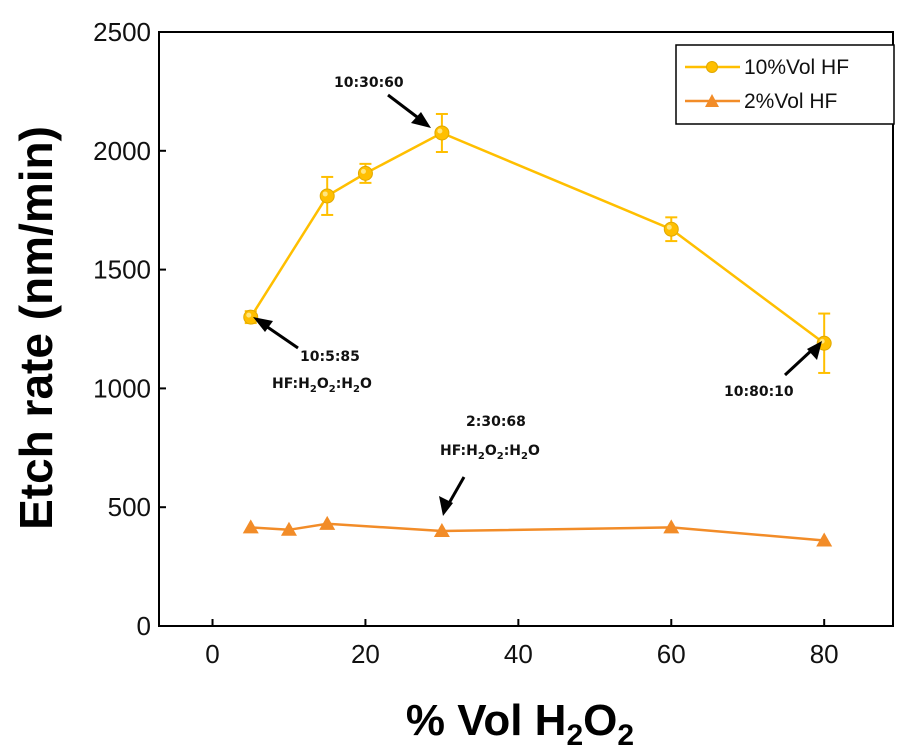  What do you see at coordinates (496, 422) in the screenshot?
I see `annotation-2-30-68: 2:30:68` at bounding box center [496, 422].